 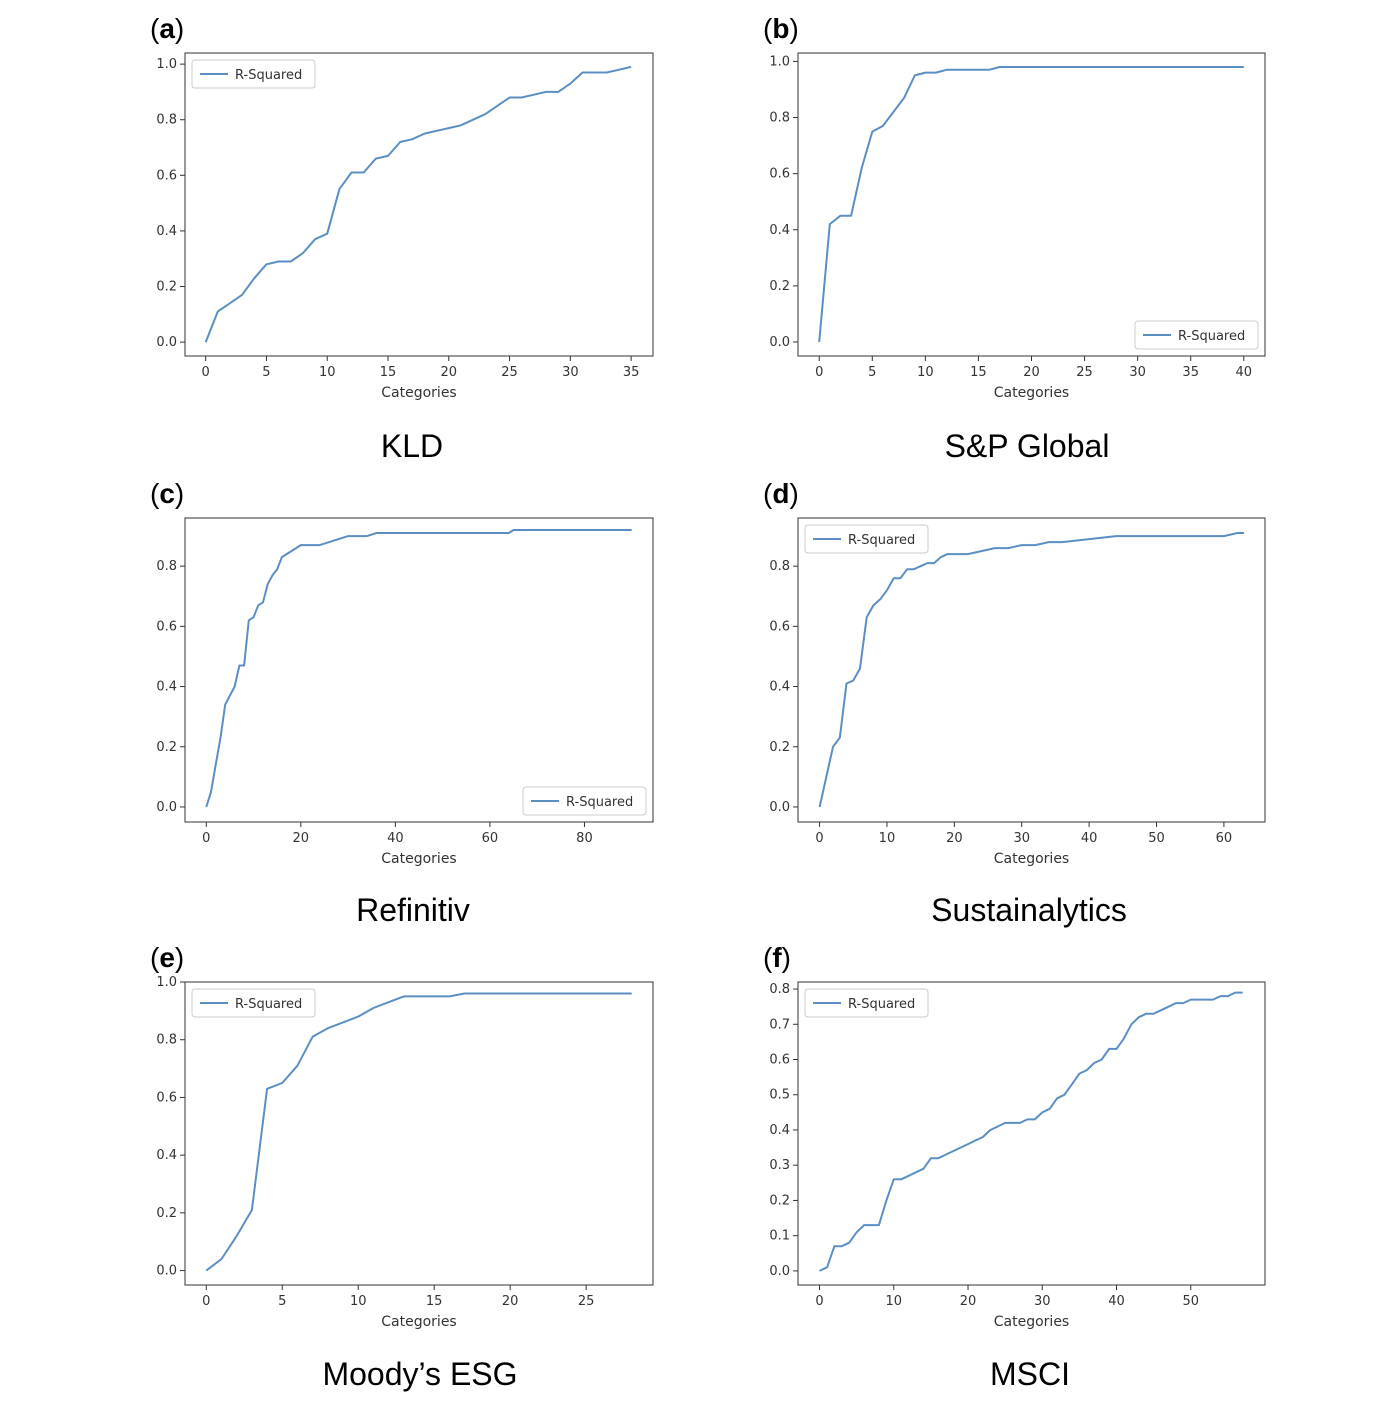 What do you see at coordinates (779, 1024) in the screenshot?
I see `y-tick-label: 0.7` at bounding box center [779, 1024].